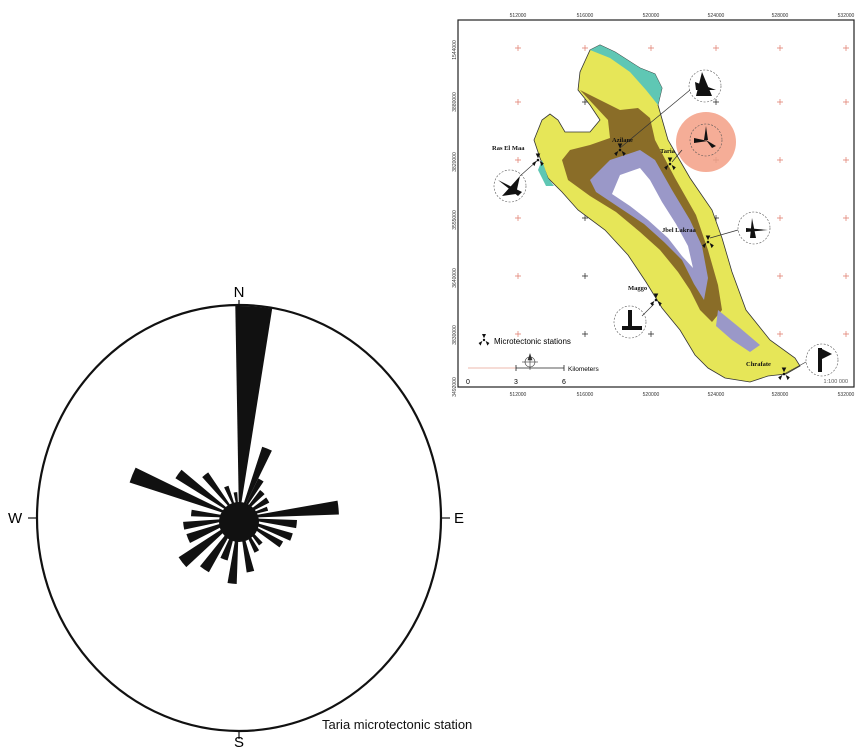 This screenshot has width=857, height=749. Describe the element at coordinates (455, 162) in the screenshot. I see `left-tick: 3820000` at that location.